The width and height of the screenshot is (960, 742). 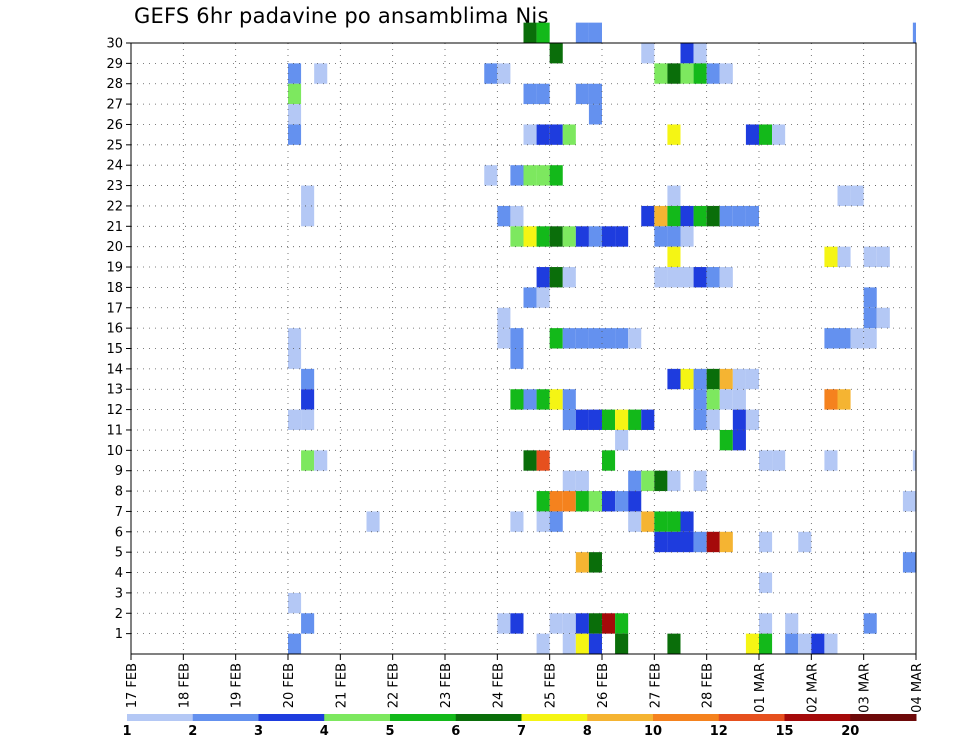 I want to click on y-tick-label: 6, so click(x=119, y=532).